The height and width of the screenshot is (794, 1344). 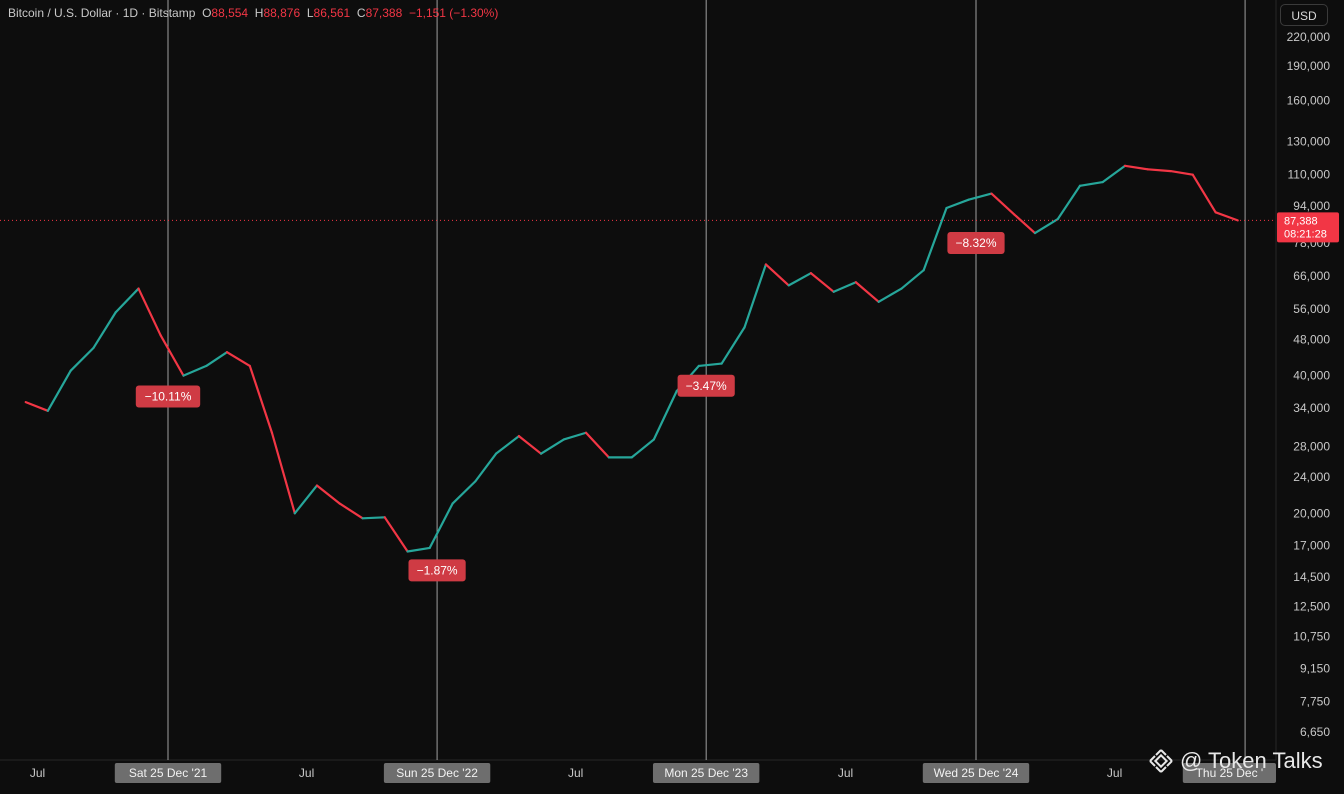 I want to click on change-annotation-label: −8.32%, so click(x=975, y=243).